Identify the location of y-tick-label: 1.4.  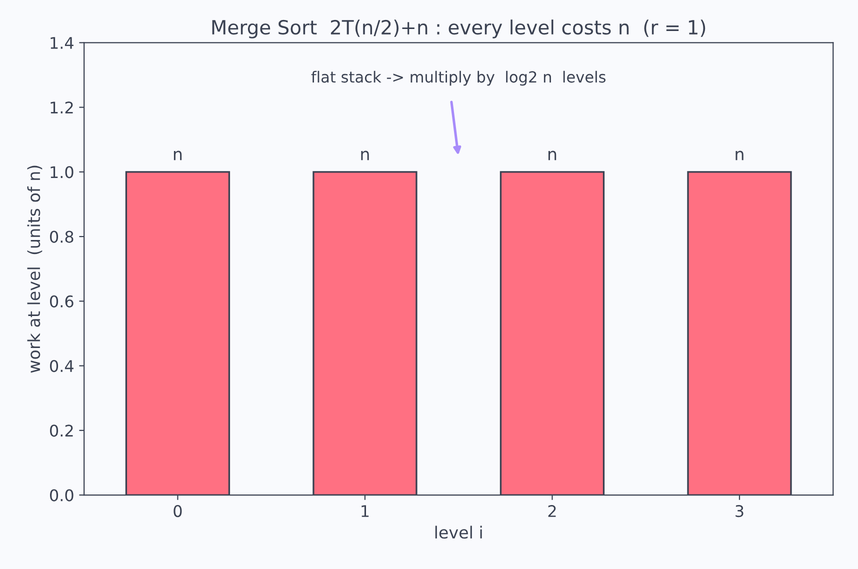
(62, 43).